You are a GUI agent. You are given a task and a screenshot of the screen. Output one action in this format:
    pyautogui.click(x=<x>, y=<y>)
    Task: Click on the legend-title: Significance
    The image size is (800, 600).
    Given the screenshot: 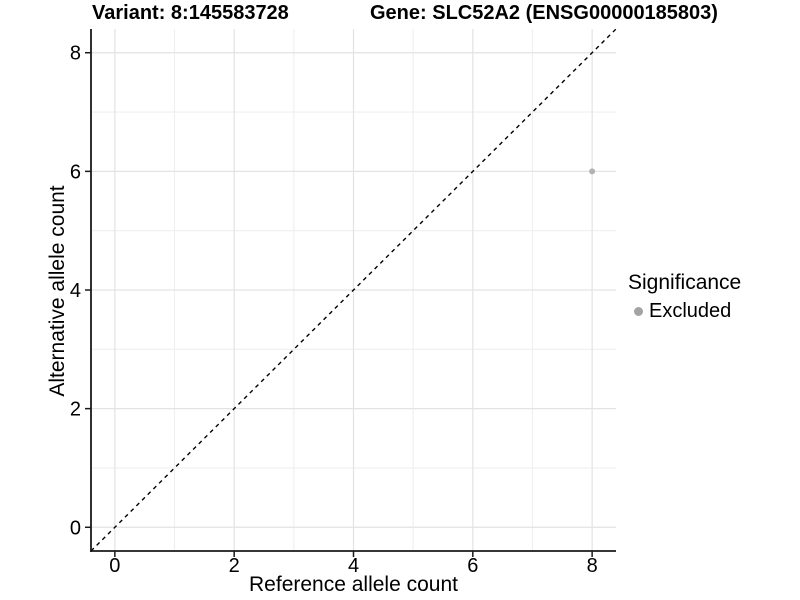 What is the action you would take?
    pyautogui.click(x=685, y=282)
    